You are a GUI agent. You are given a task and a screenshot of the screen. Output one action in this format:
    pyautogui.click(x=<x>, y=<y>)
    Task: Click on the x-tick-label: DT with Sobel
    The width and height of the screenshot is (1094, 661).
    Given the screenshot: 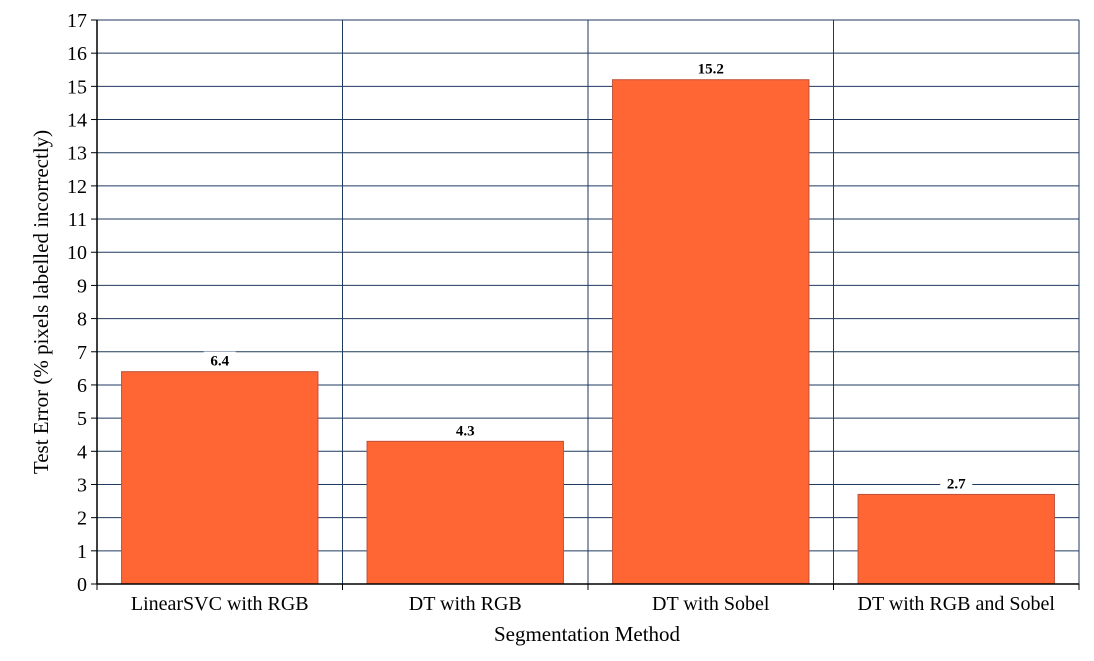 What is the action you would take?
    pyautogui.click(x=711, y=604)
    